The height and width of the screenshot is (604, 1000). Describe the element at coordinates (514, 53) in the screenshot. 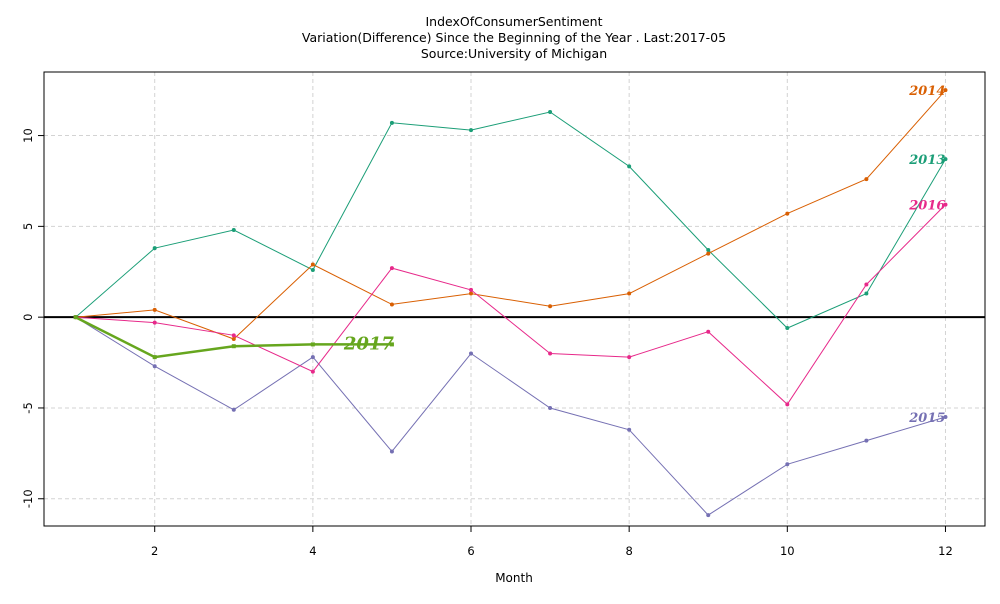

I see `chart-source: Source:University of Michigan` at that location.